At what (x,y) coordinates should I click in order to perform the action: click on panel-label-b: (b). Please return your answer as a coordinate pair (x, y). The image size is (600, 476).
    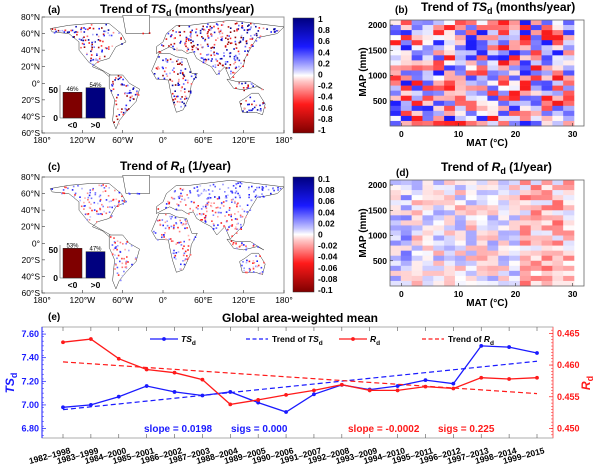
    Looking at the image, I should click on (401, 10).